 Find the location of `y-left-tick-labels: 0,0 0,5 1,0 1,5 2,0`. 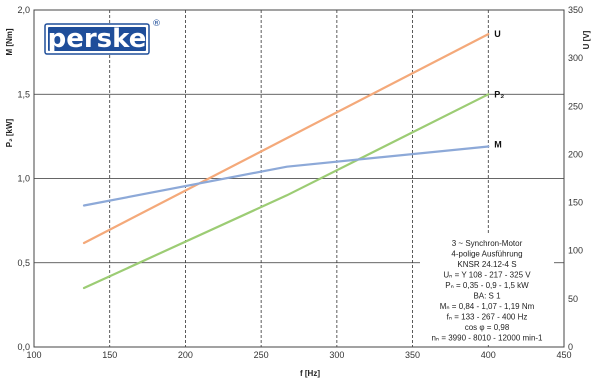

y-left-tick-labels: 0,0 0,5 1,0 1,5 2,0 is located at coordinates (23, 178).